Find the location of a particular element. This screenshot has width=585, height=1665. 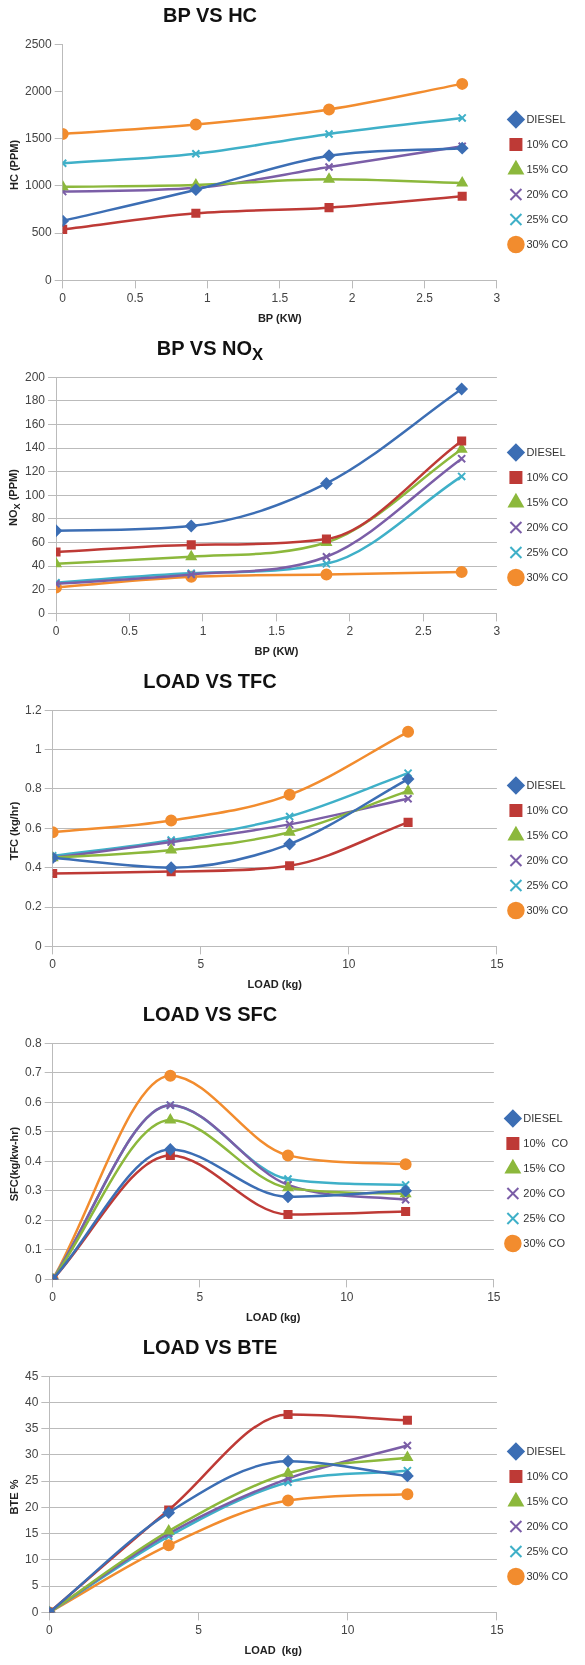

y-tick-label: 200 is located at coordinates (35, 376).